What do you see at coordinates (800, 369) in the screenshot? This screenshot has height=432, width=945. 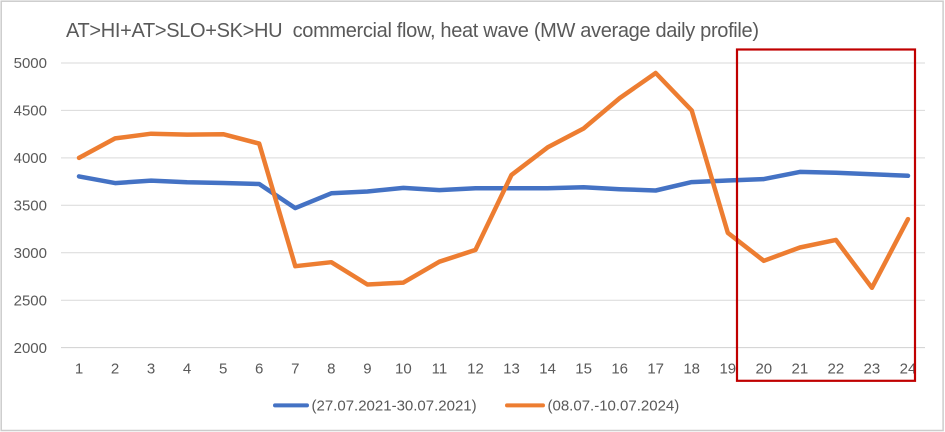 I see `svg-text: 21` at bounding box center [800, 369].